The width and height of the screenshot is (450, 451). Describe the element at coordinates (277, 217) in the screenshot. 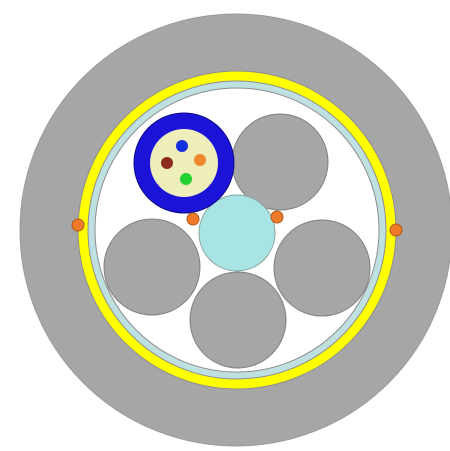

I see `ripcord-inner-right` at that location.